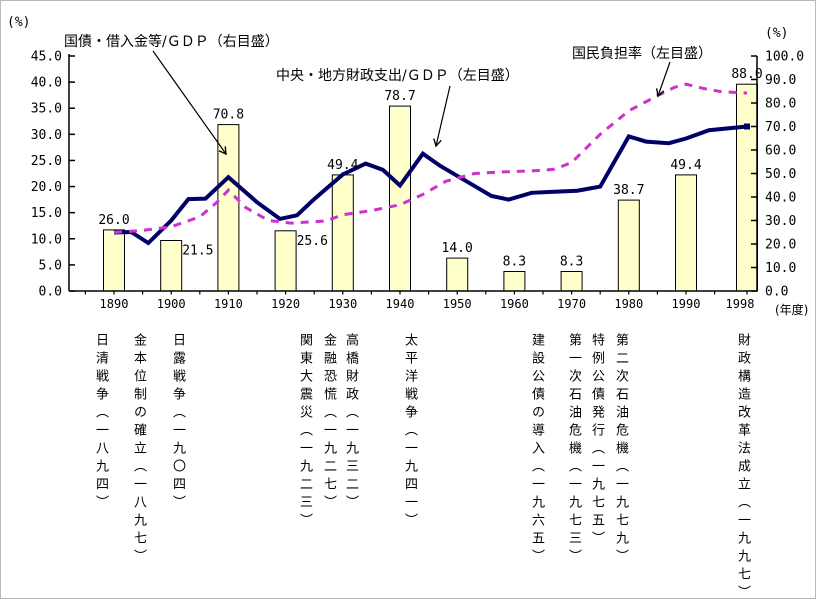 The image size is (816, 599). Describe the element at coordinates (780, 268) in the screenshot. I see `right-axis-tick-label: 10.0` at that location.